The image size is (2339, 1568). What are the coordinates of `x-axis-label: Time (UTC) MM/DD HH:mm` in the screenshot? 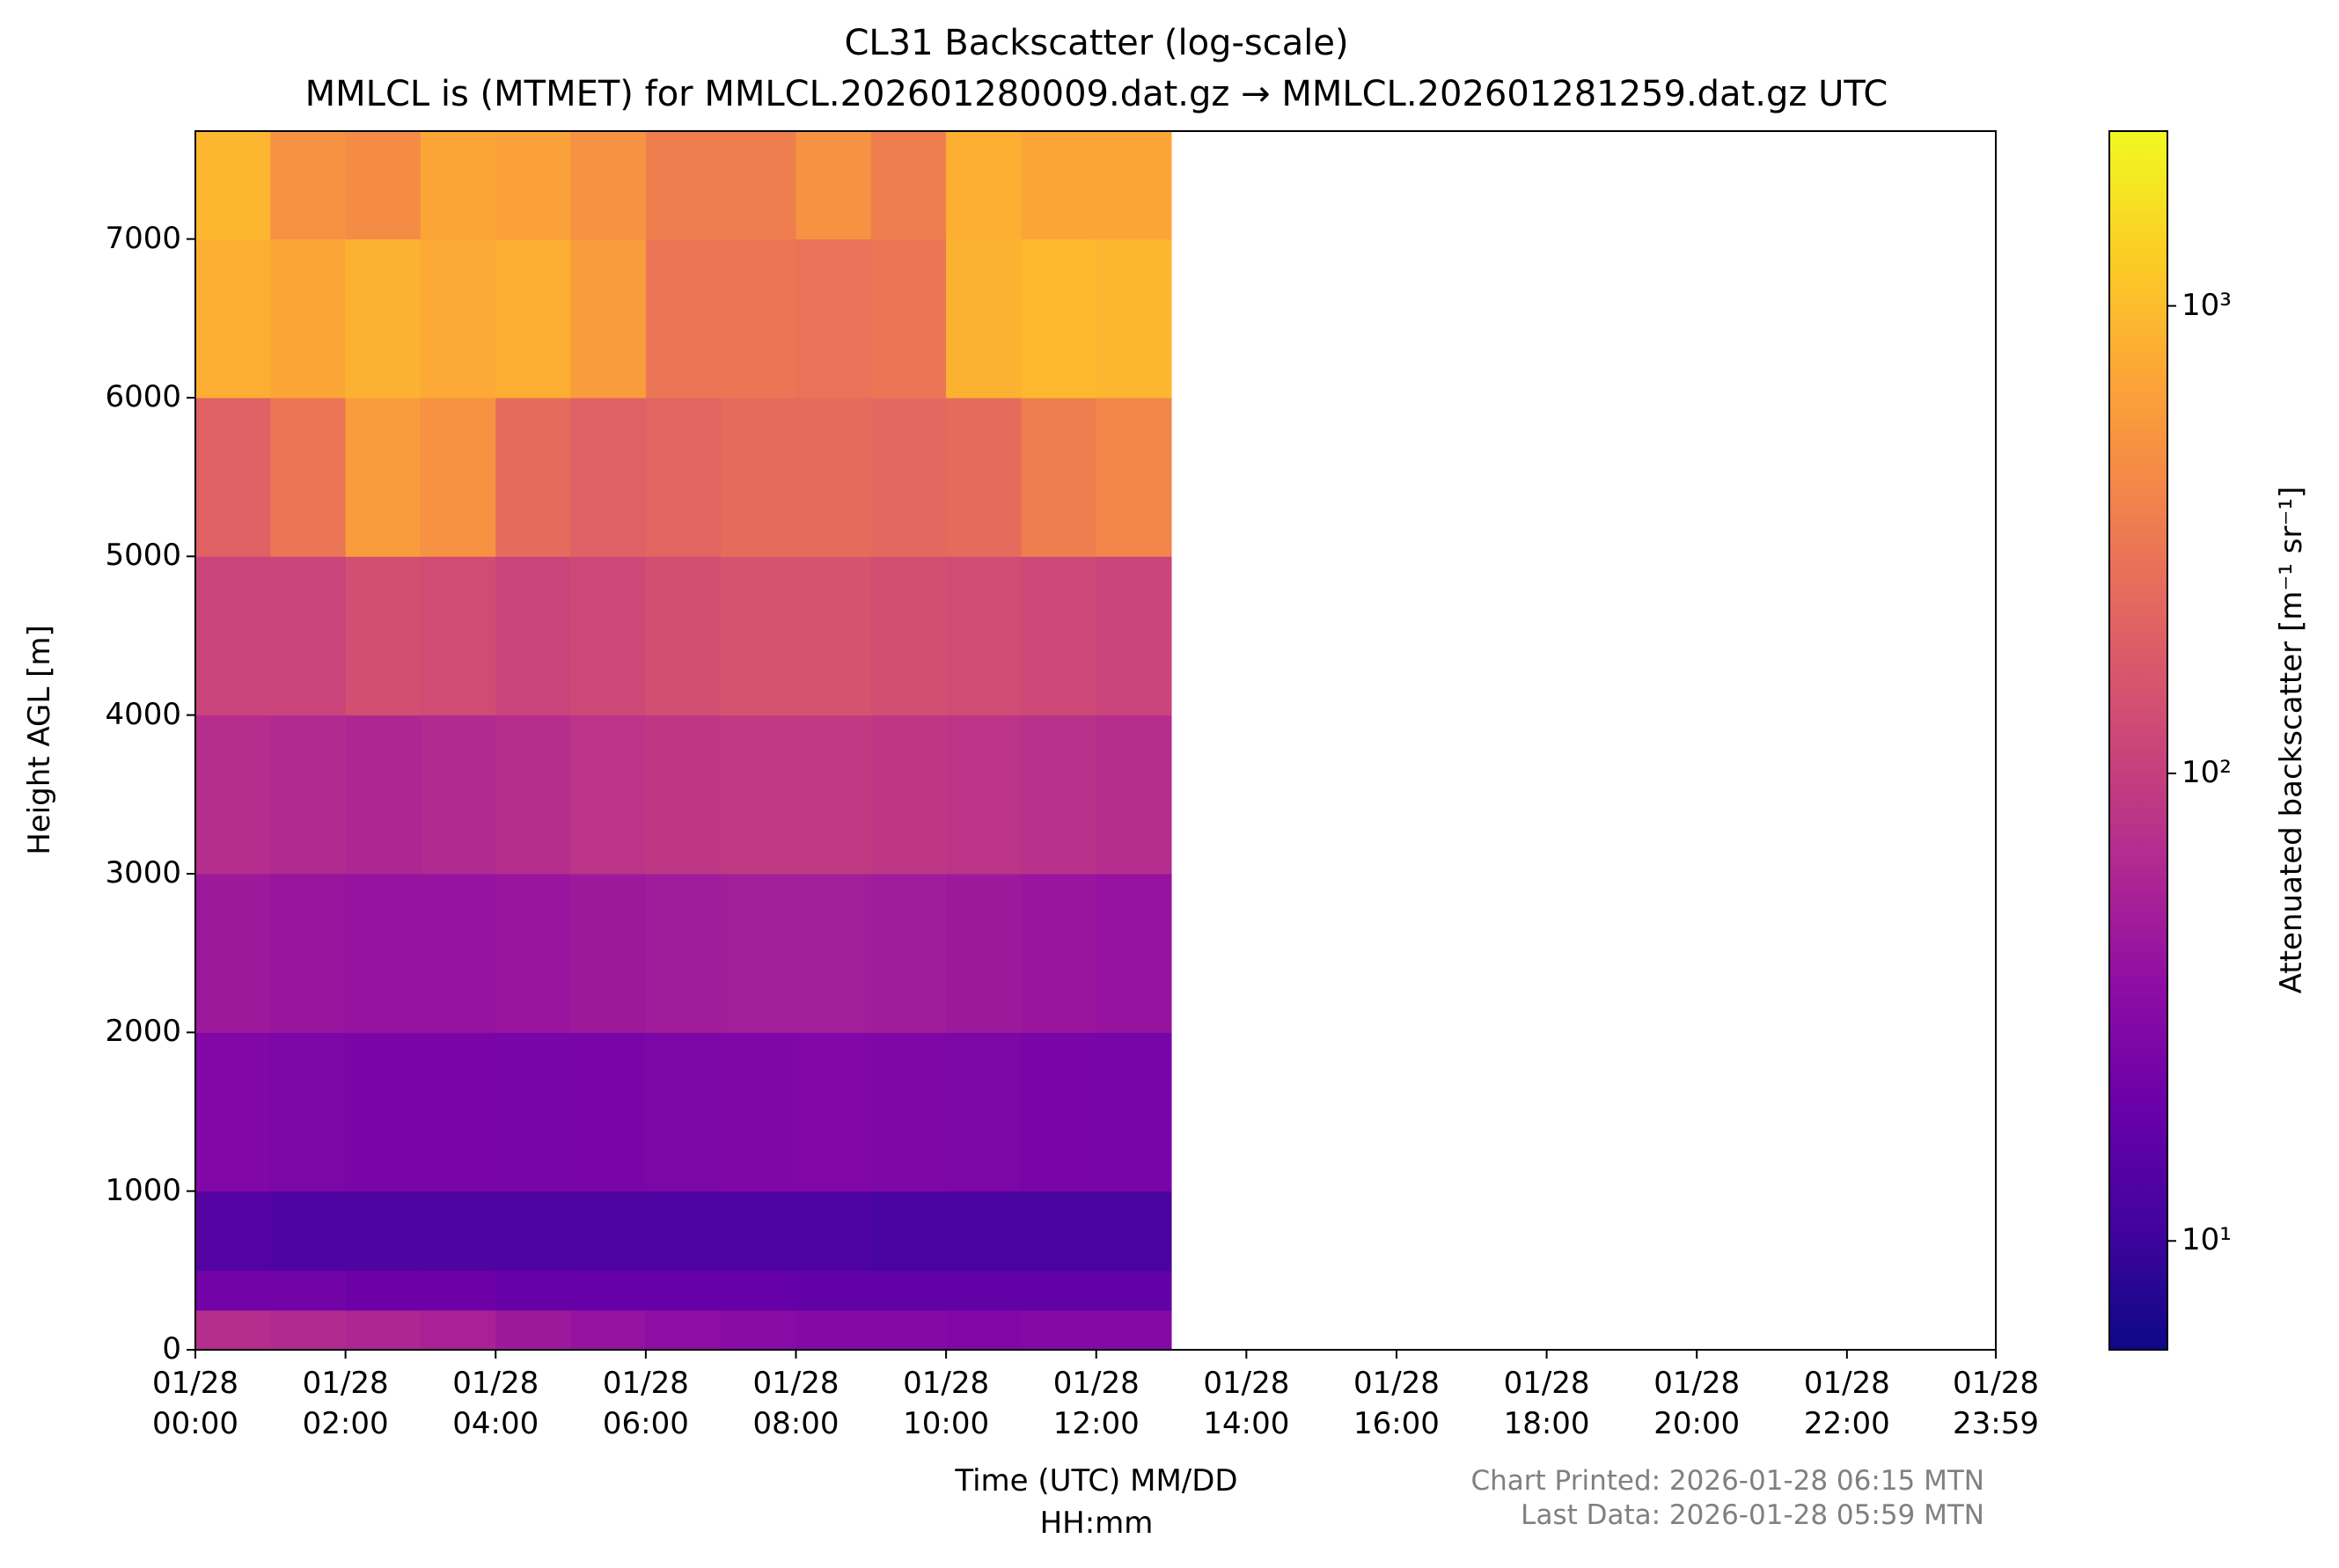 It's located at (1096, 1502).